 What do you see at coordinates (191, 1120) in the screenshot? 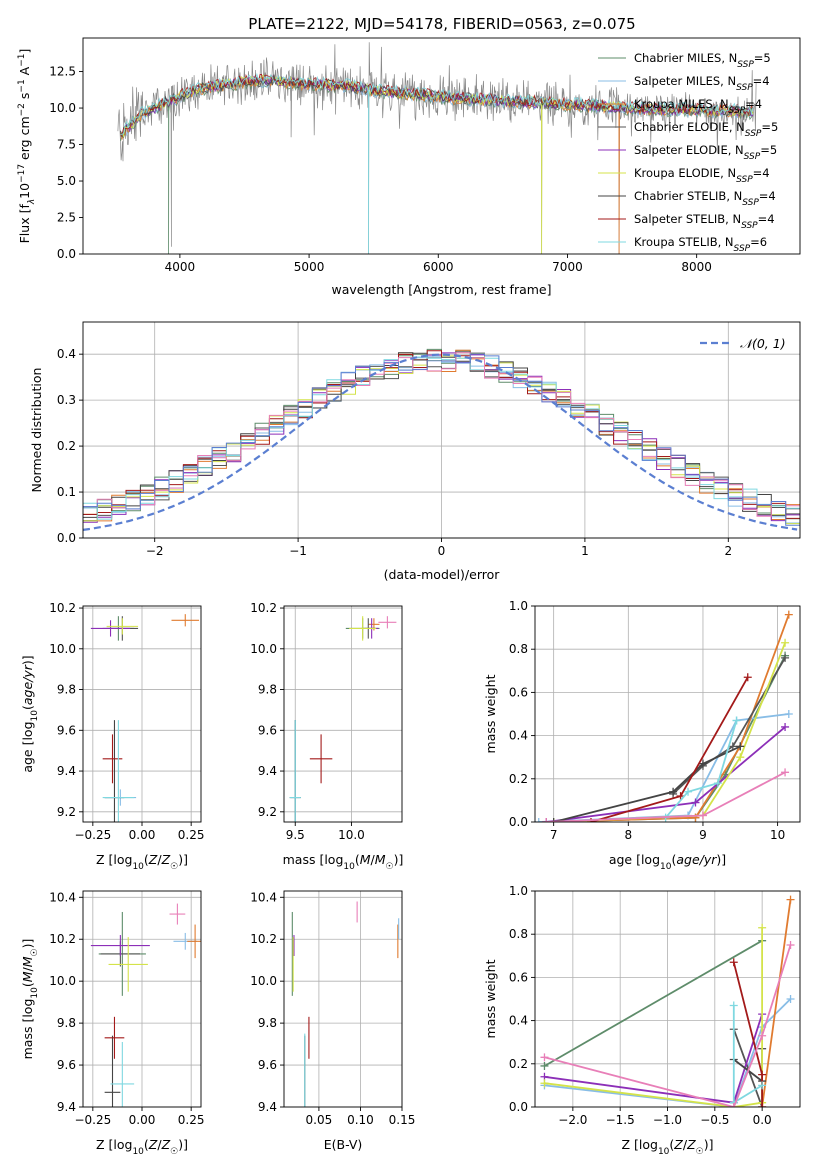
I see `x-tick-label: 0.25` at bounding box center [191, 1120].